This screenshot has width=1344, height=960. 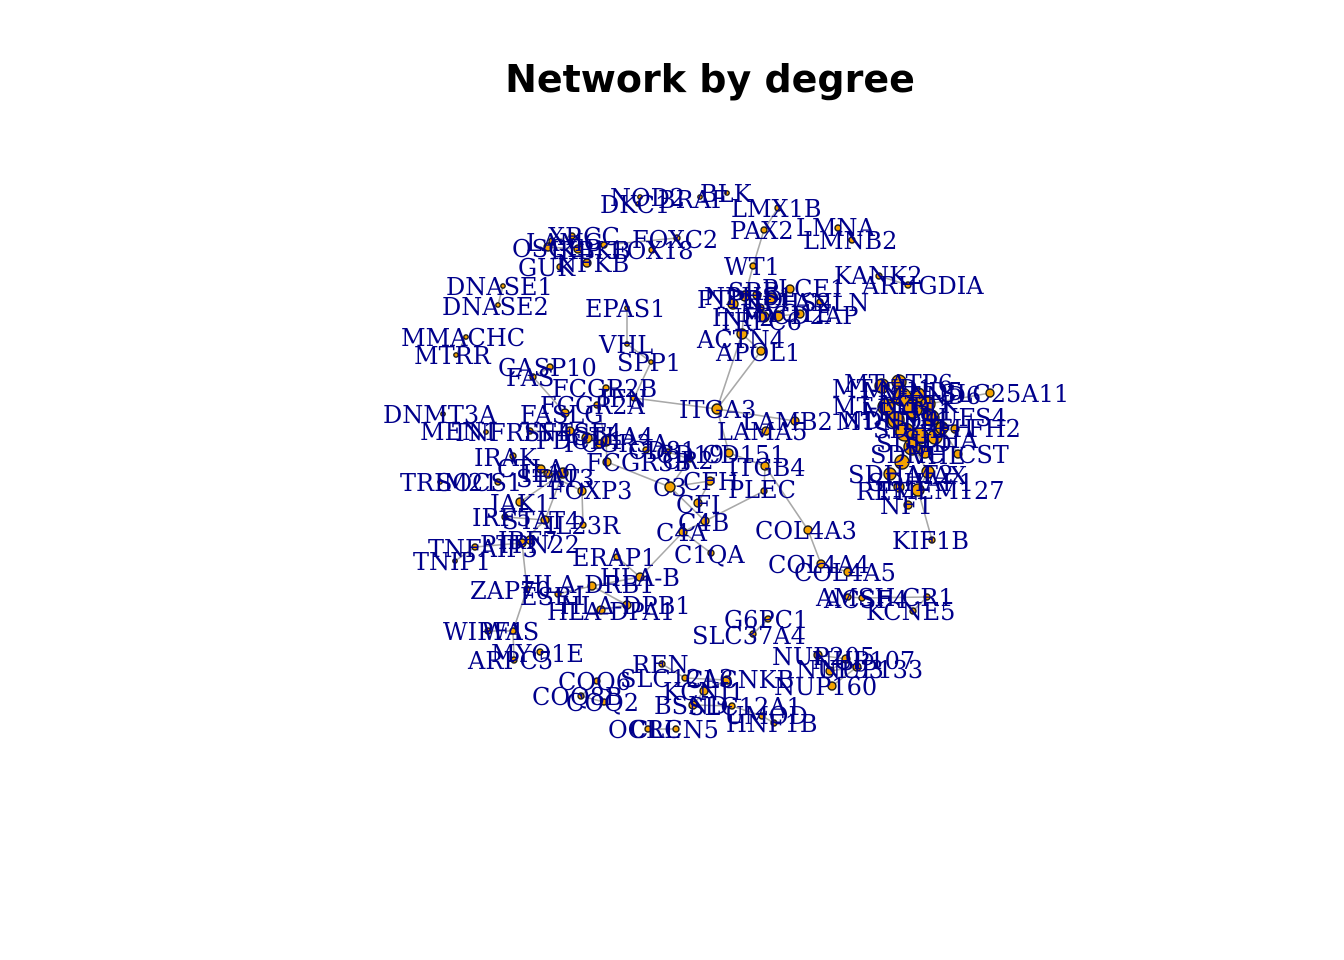 What do you see at coordinates (723, 431) in the screenshot?
I see `edge-itga3-cd151` at bounding box center [723, 431].